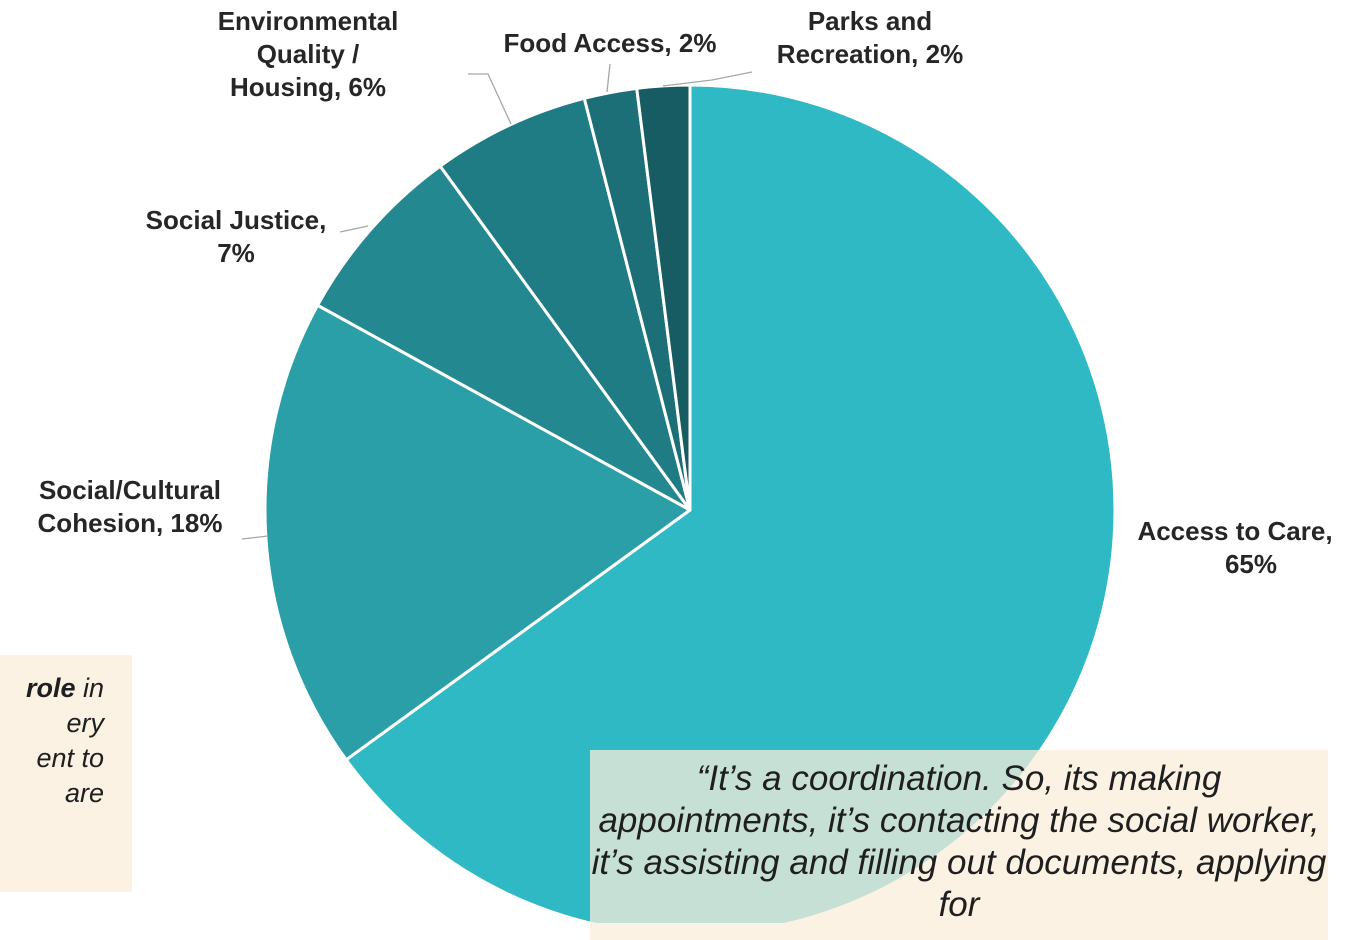 This screenshot has height=940, width=1361. Describe the element at coordinates (236, 220) in the screenshot. I see `label-line: Social Justice,` at that location.